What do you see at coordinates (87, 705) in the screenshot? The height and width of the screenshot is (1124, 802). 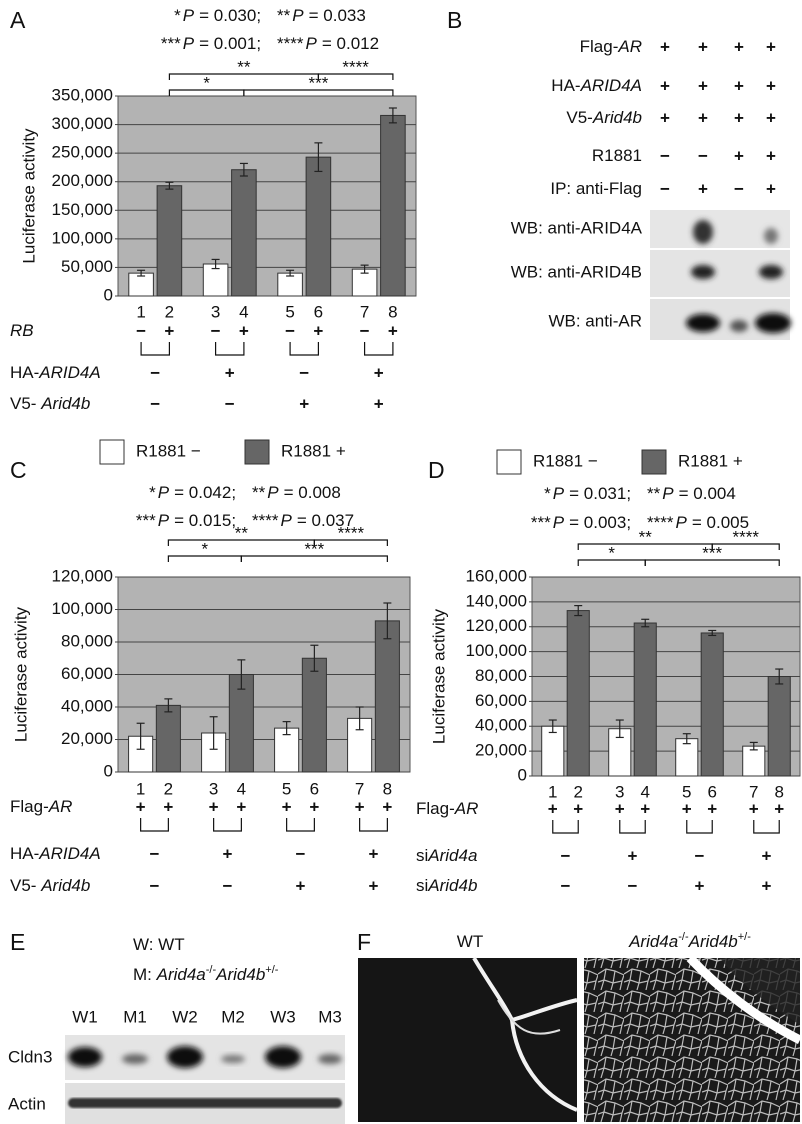 I see `y-tick-label: 40,000` at bounding box center [87, 705].